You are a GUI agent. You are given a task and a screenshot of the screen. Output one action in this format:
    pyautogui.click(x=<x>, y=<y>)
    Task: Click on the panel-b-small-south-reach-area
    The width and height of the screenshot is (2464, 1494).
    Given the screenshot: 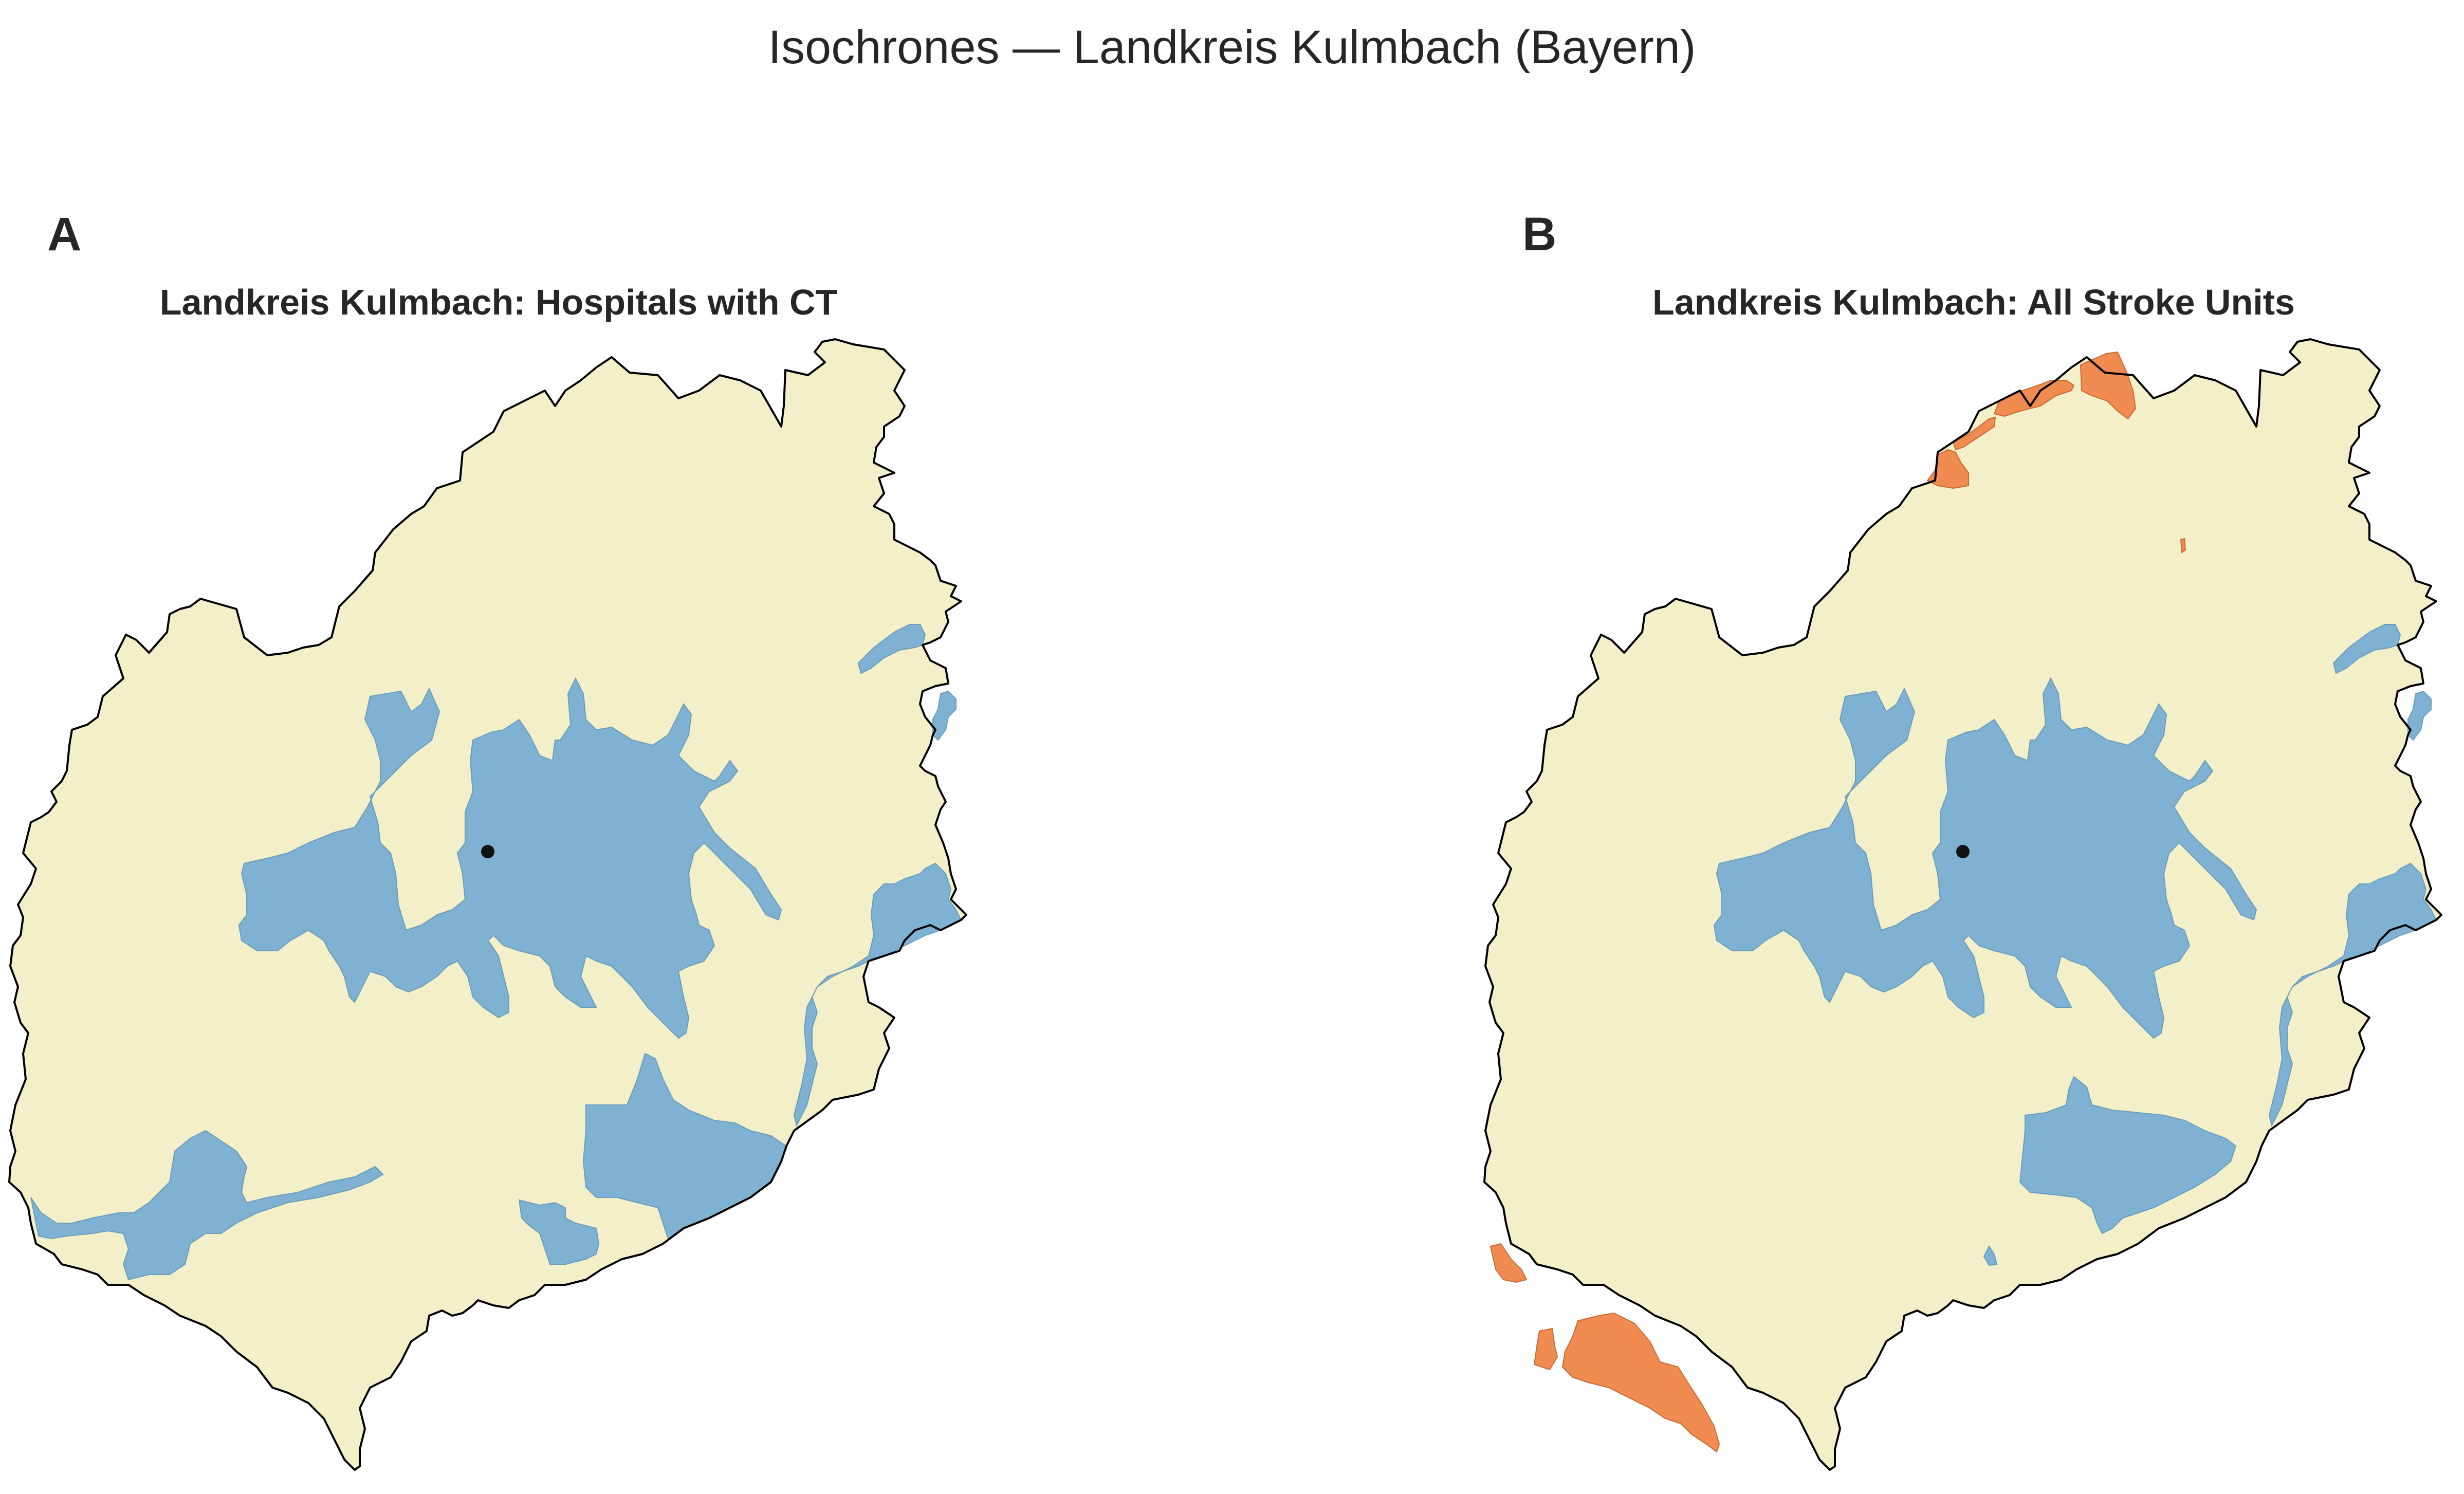 What is the action you would take?
    pyautogui.click(x=1991, y=1256)
    